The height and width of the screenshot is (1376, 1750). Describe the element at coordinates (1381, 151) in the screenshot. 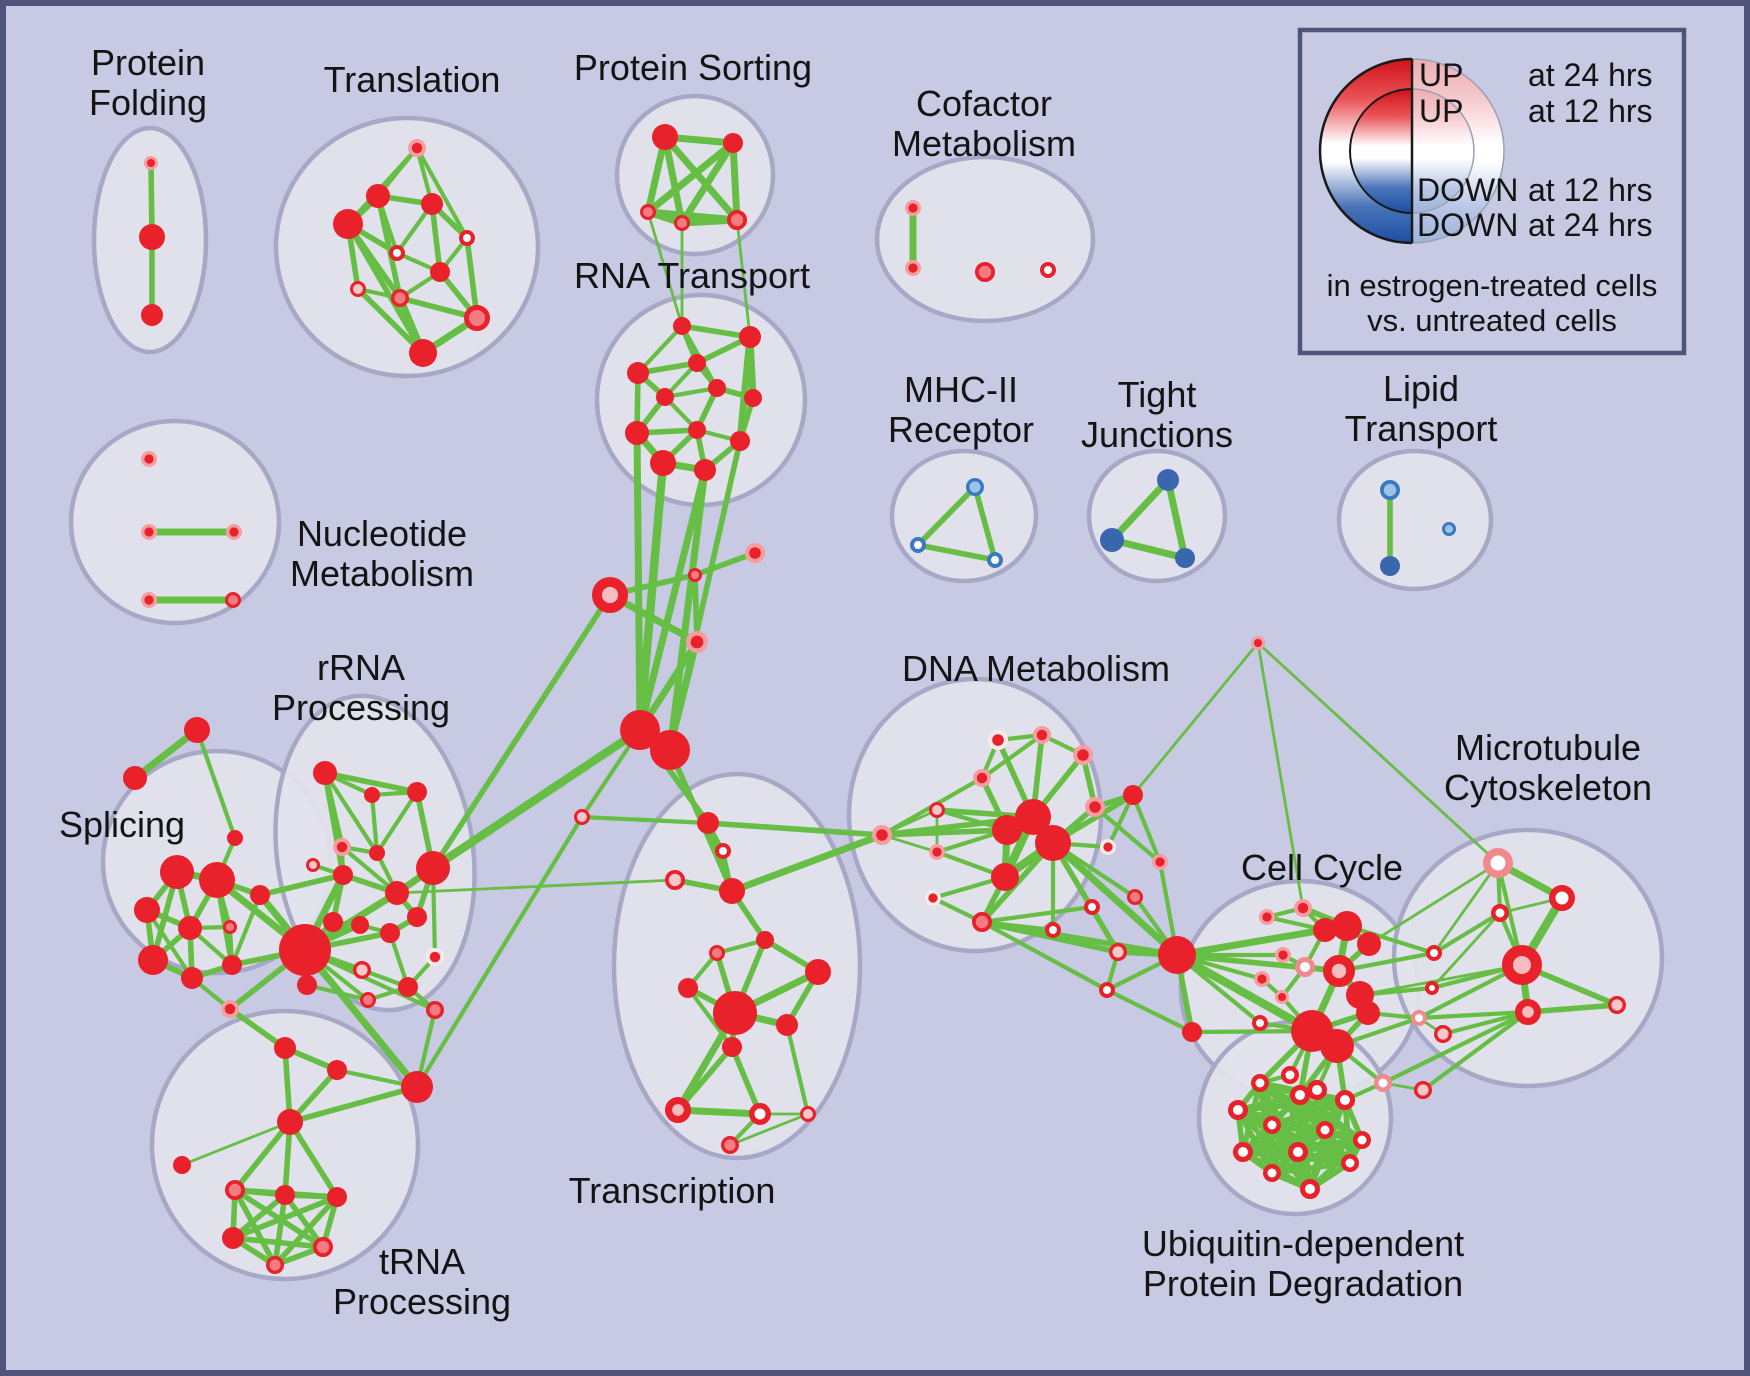

I see `legend-outline-inner-left` at that location.